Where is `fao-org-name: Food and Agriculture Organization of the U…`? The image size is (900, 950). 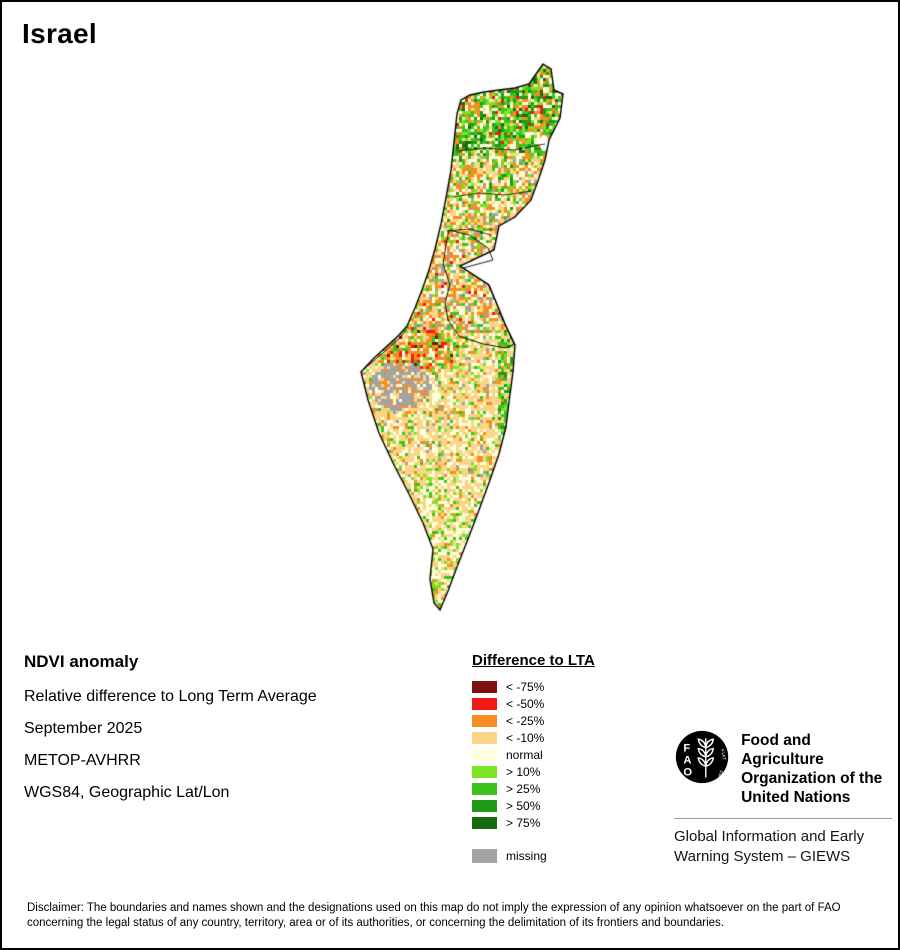 fao-org-name: Food and Agriculture Organization of the U… is located at coordinates (816, 767).